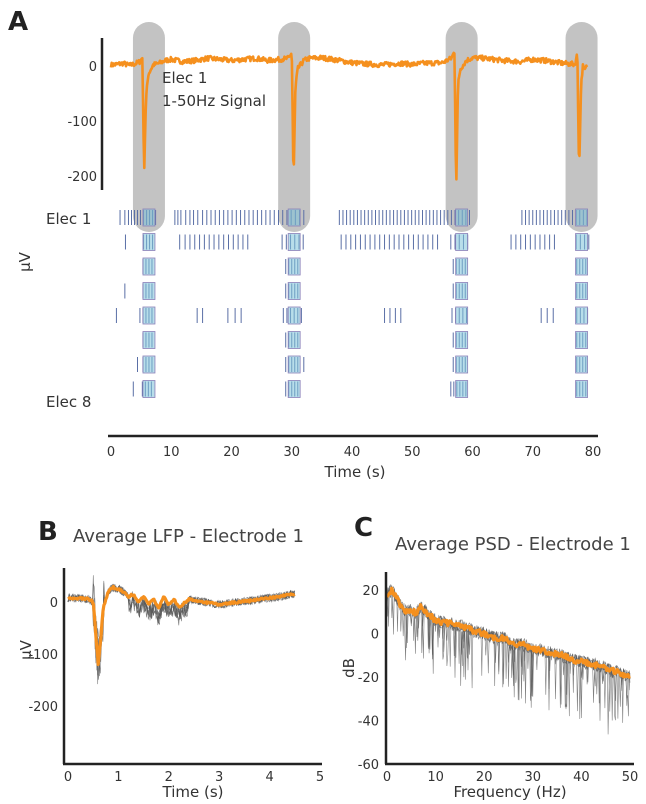 The width and height of the screenshot is (646, 804). I want to click on signal-trace, so click(349, 116).